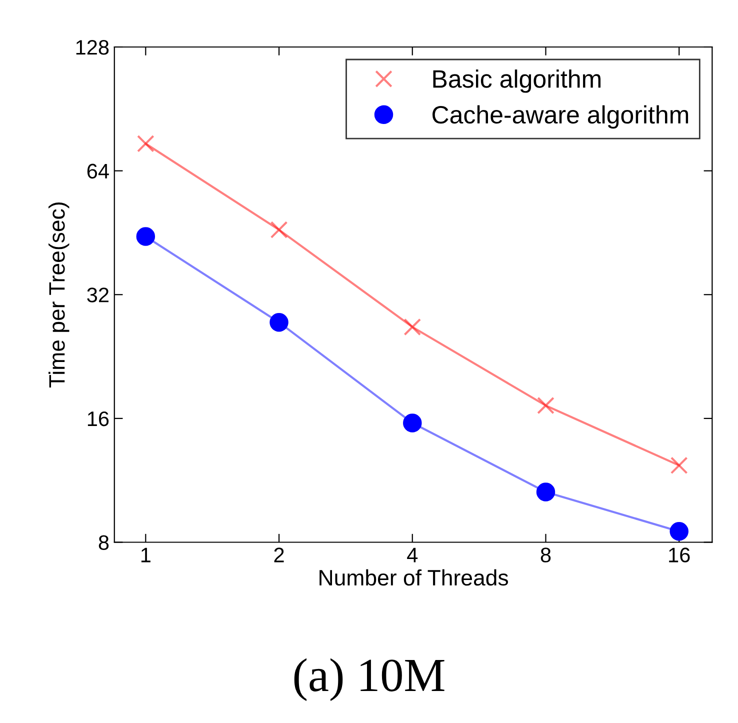 The width and height of the screenshot is (738, 723). Describe the element at coordinates (560, 117) in the screenshot. I see `legend-label: Cache-aware algorithm` at that location.